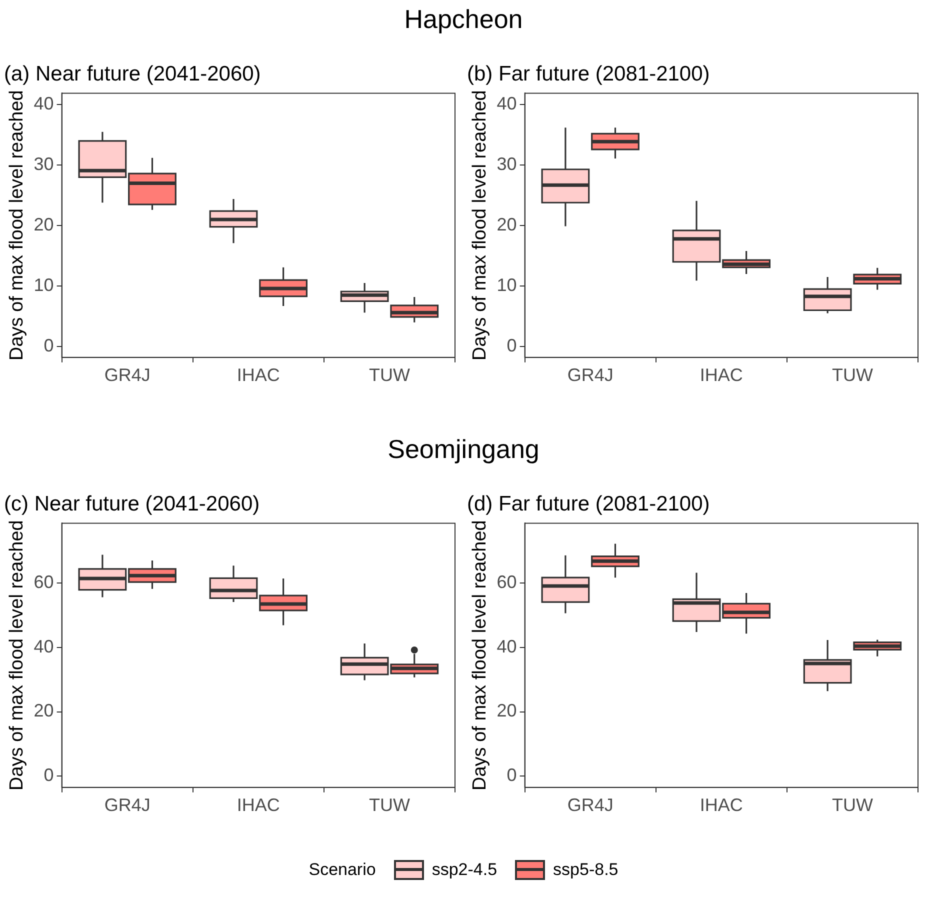  Describe the element at coordinates (588, 504) in the screenshot. I see `chart-title: (d) Far future (2081-2100)` at that location.